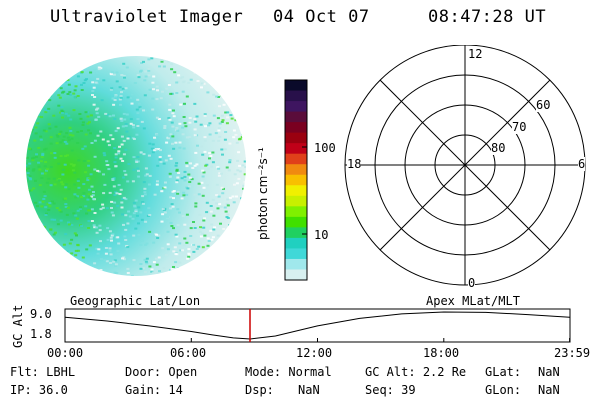 The image size is (600, 400). Describe the element at coordinates (183, 372) in the screenshot. I see `info-door-value: Open` at that location.